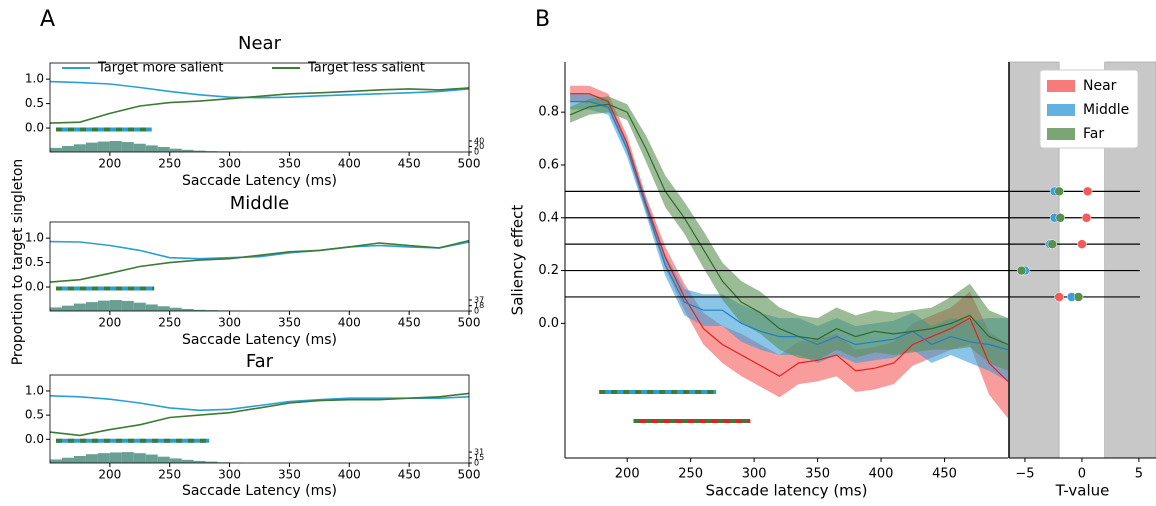 Image resolution: width=1156 pixels, height=506 pixels. What do you see at coordinates (479, 300) in the screenshot?
I see `y2-tick-label: 37` at bounding box center [479, 300].